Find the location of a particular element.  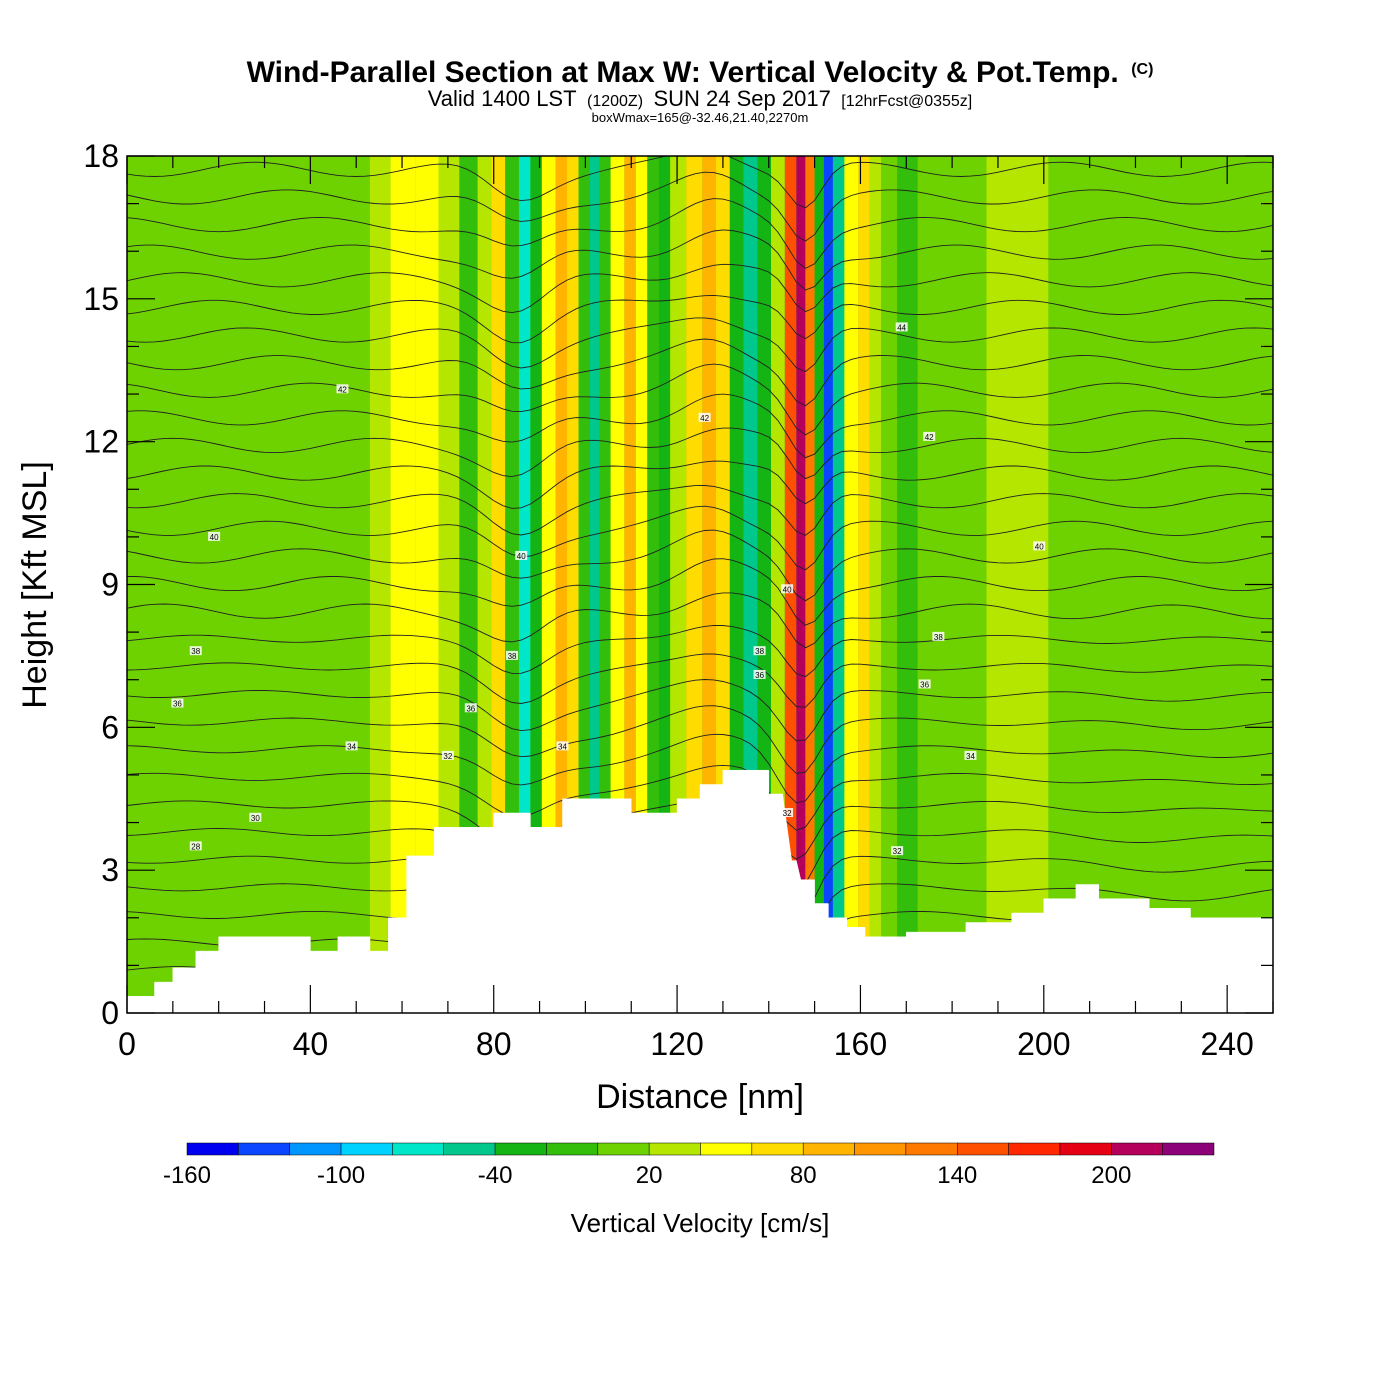

x-tick-label: 240 is located at coordinates (1226, 1044).